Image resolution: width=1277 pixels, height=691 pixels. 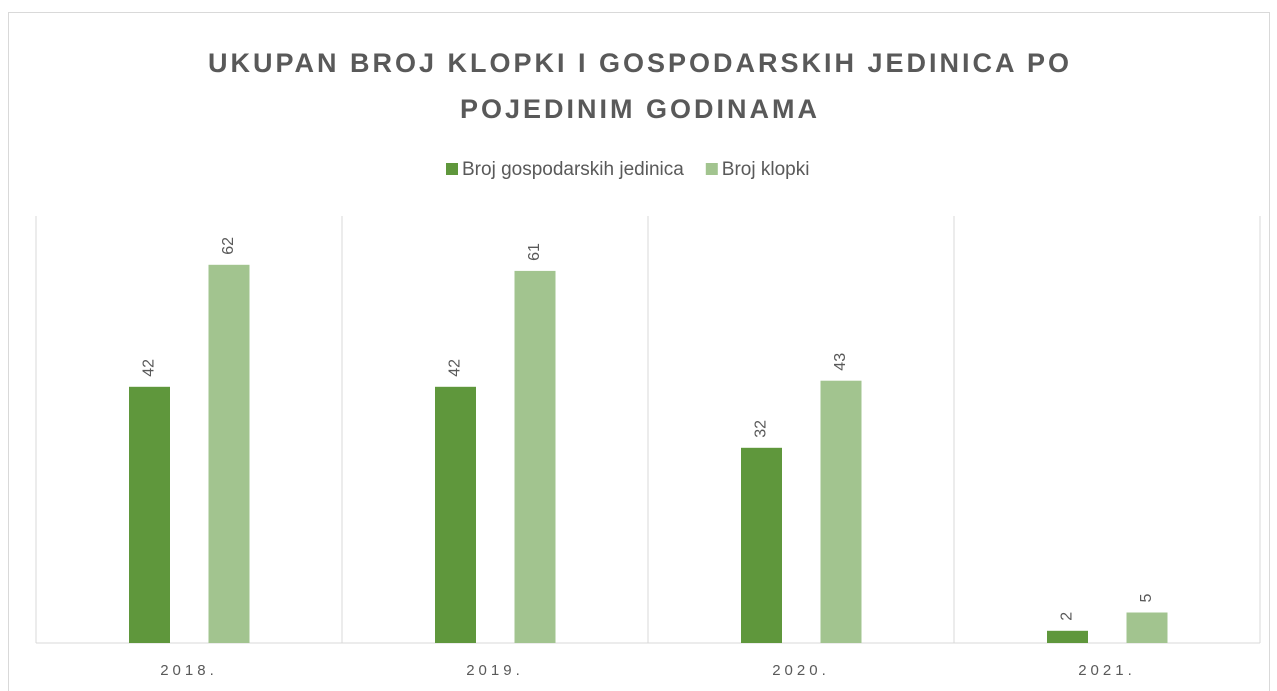 I want to click on data-label: 61, so click(x=534, y=252).